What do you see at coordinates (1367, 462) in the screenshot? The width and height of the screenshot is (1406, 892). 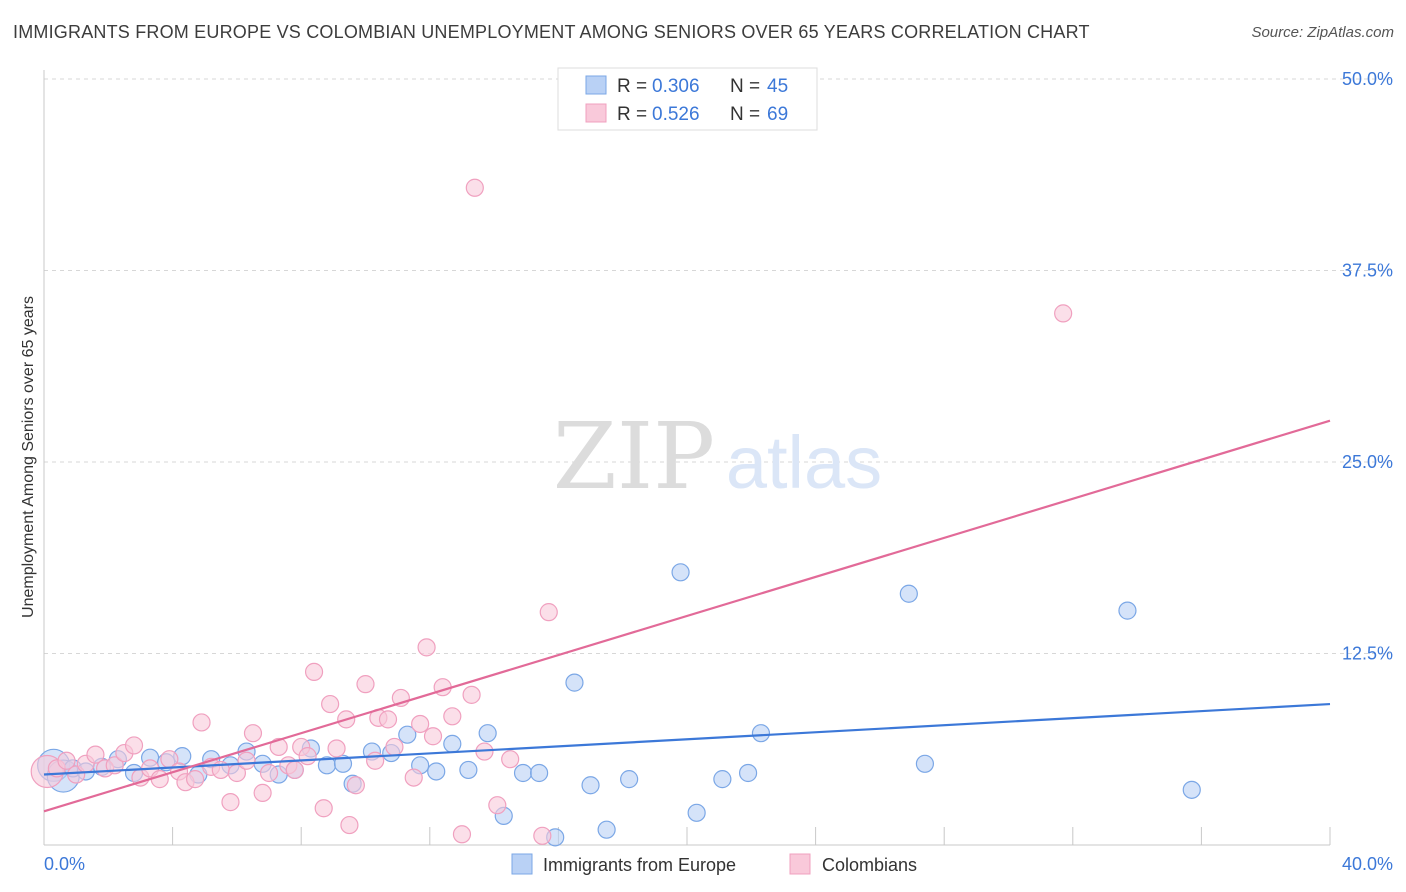 I see `y-tick-label: 25.0%` at bounding box center [1367, 462].